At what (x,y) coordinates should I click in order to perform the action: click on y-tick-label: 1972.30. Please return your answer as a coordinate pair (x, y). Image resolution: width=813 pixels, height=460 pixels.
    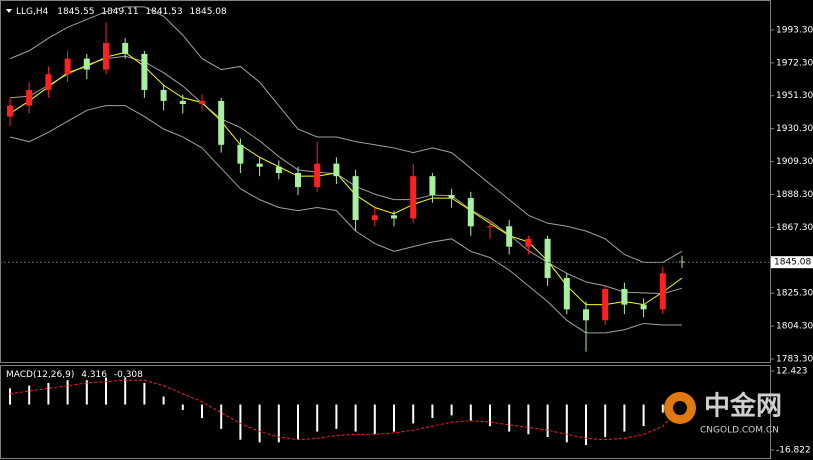
    Looking at the image, I should click on (794, 63).